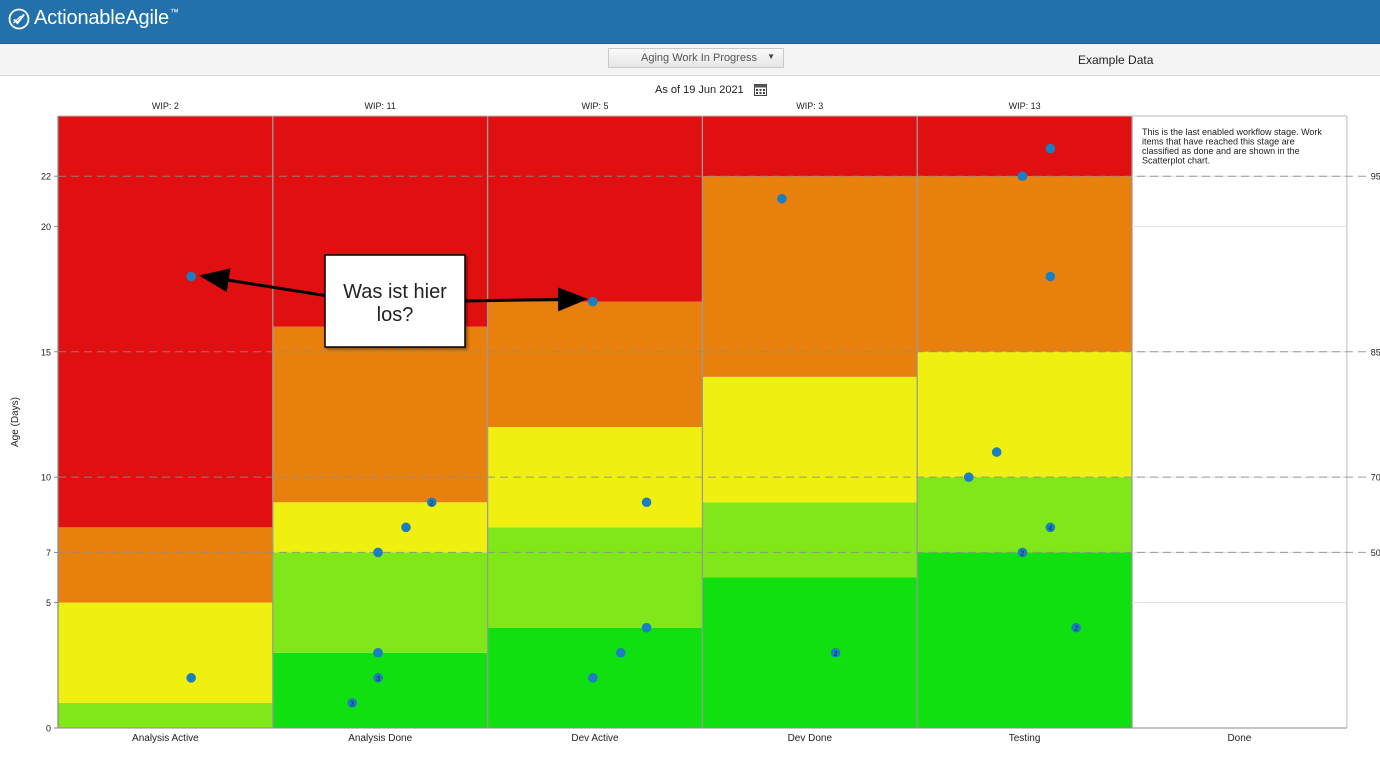 This screenshot has height=758, width=1380. Describe the element at coordinates (174, 11) in the screenshot. I see `trademark-symbol: ™` at that location.